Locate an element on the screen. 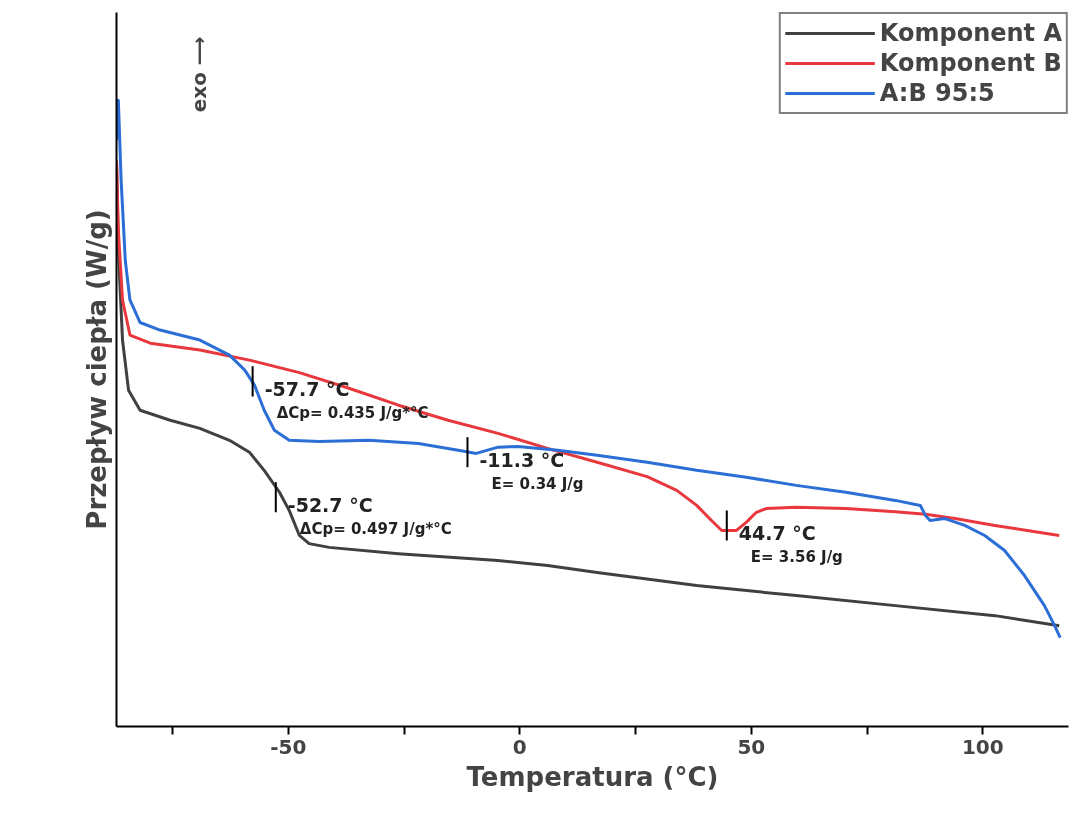 The image size is (1072, 837). x-tick-label: 50 is located at coordinates (751, 746).